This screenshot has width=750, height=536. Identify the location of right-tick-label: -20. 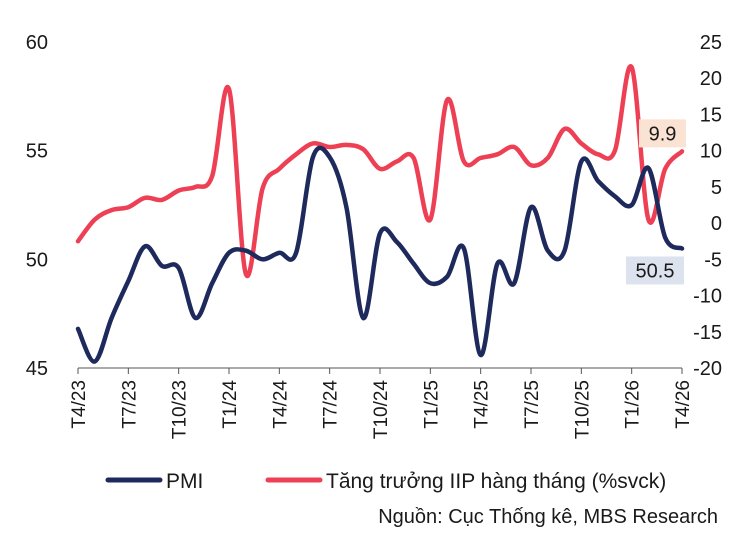
(707, 369).